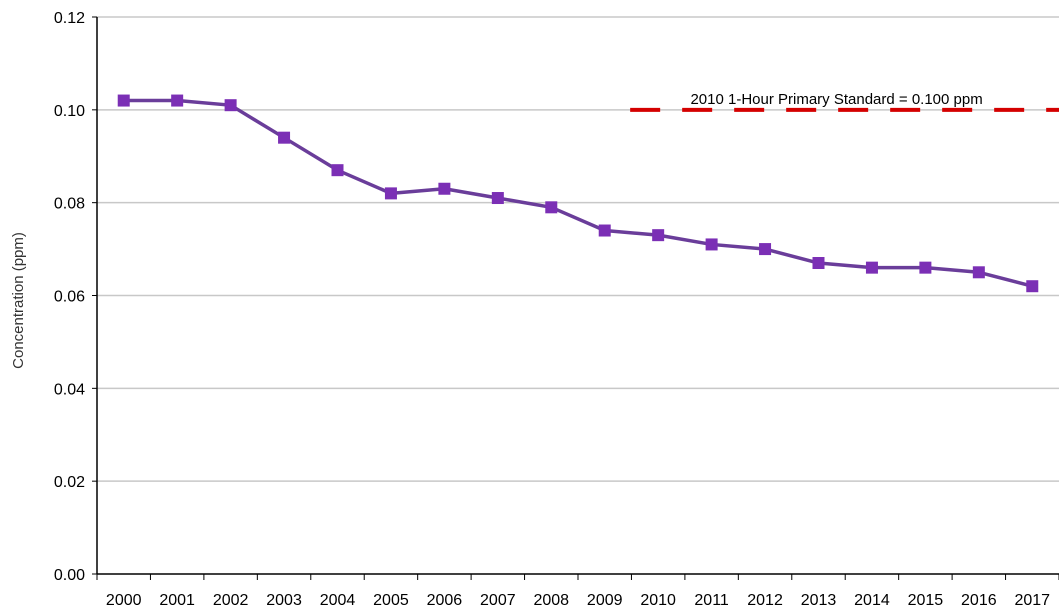 Image resolution: width=1059 pixels, height=612 pixels. Describe the element at coordinates (979, 600) in the screenshot. I see `x-tick-label: 2016` at that location.